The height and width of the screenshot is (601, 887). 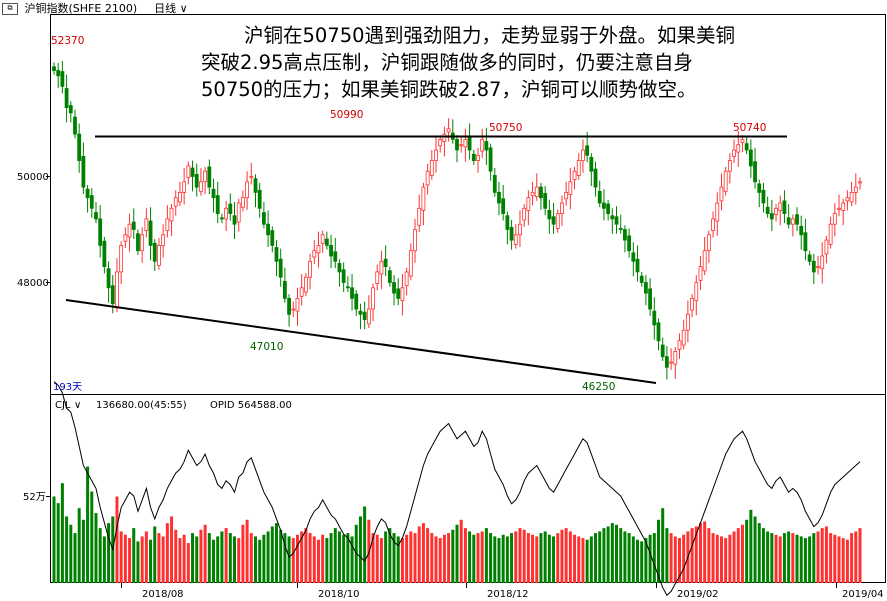 I want to click on period-selector: 日线, so click(x=165, y=8).